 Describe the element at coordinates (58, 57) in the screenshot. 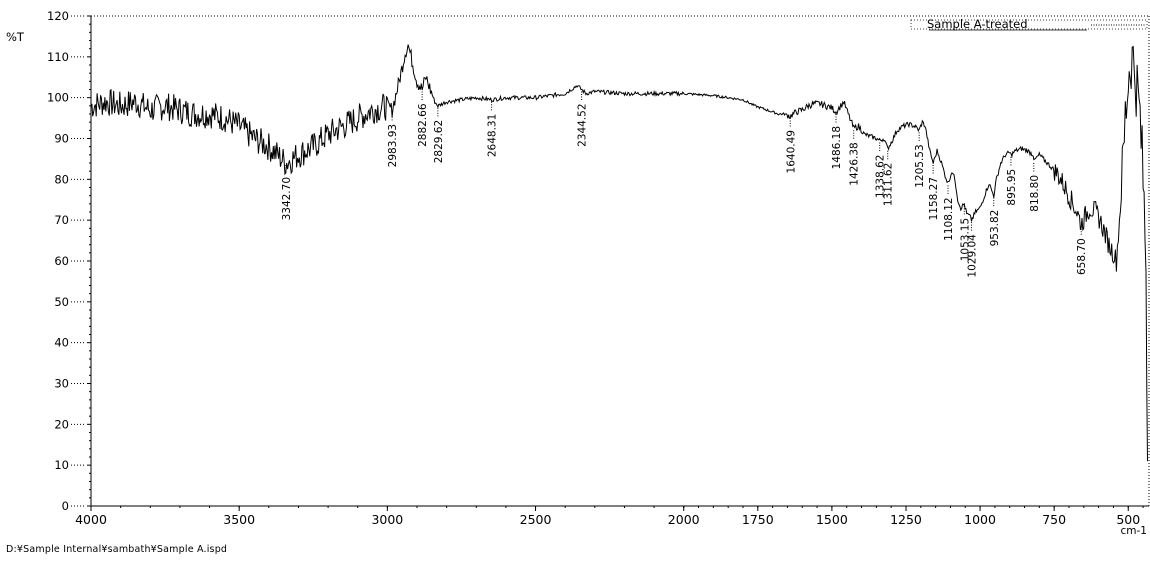

I see `y-tick-label: 110` at that location.